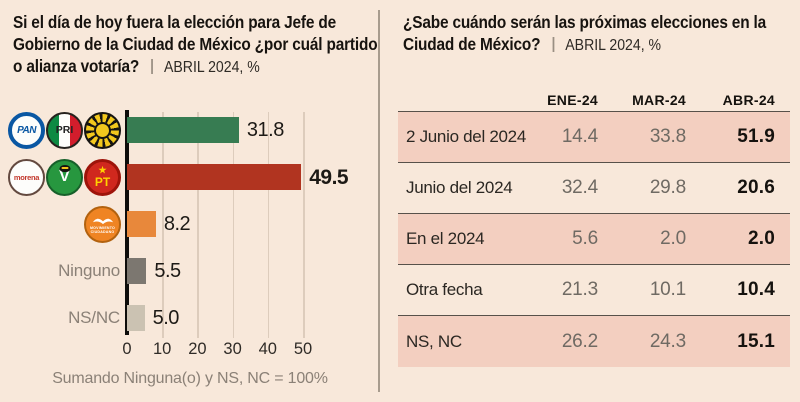 This screenshot has width=800, height=402. What do you see at coordinates (89, 270) in the screenshot?
I see `bar-category-label: Ninguno` at bounding box center [89, 270].